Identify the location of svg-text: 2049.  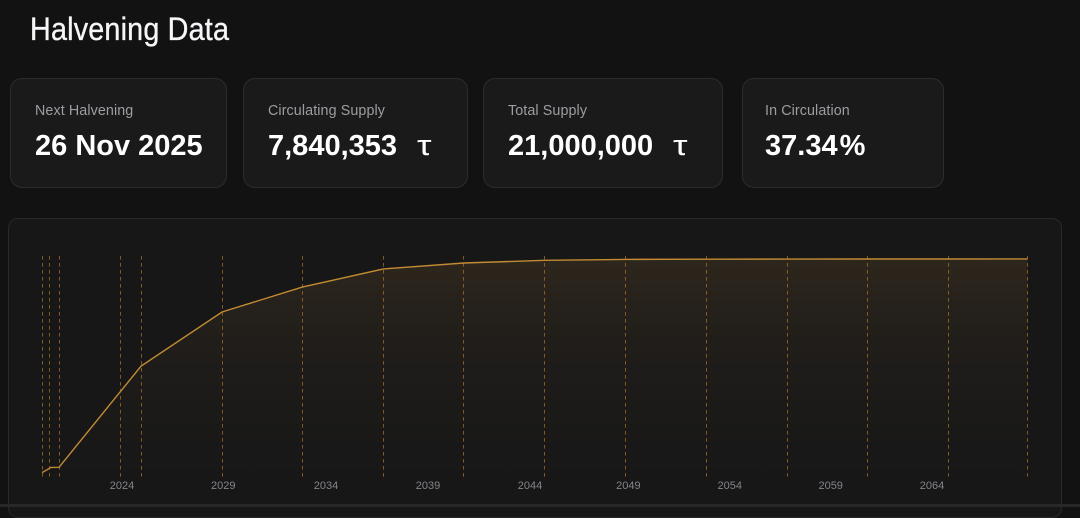
(628, 486).